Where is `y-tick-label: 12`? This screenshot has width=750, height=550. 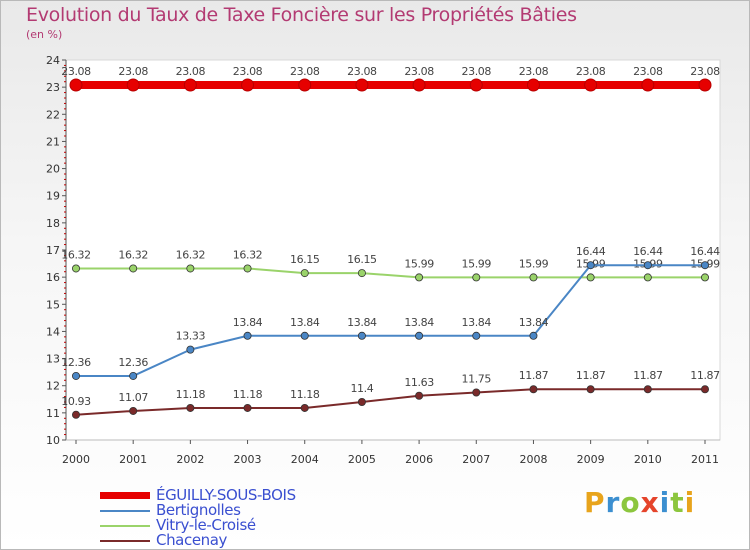
y-tick-label: 12 is located at coordinates (53, 386).